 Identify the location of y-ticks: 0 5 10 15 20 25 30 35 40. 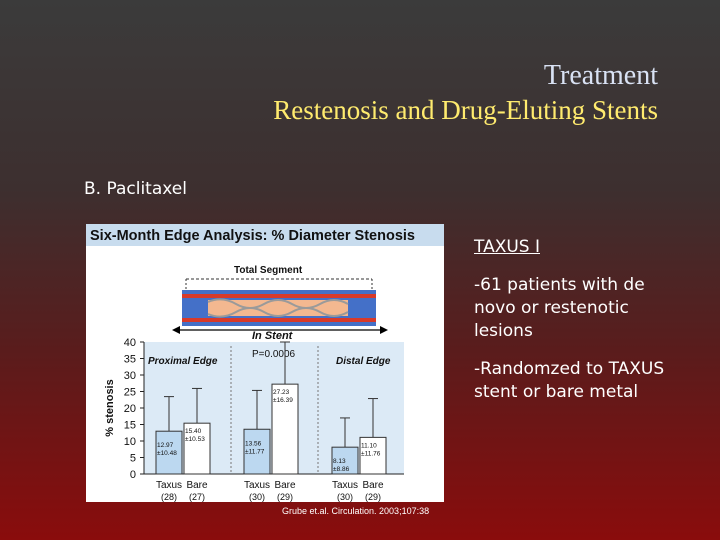
(134, 409).